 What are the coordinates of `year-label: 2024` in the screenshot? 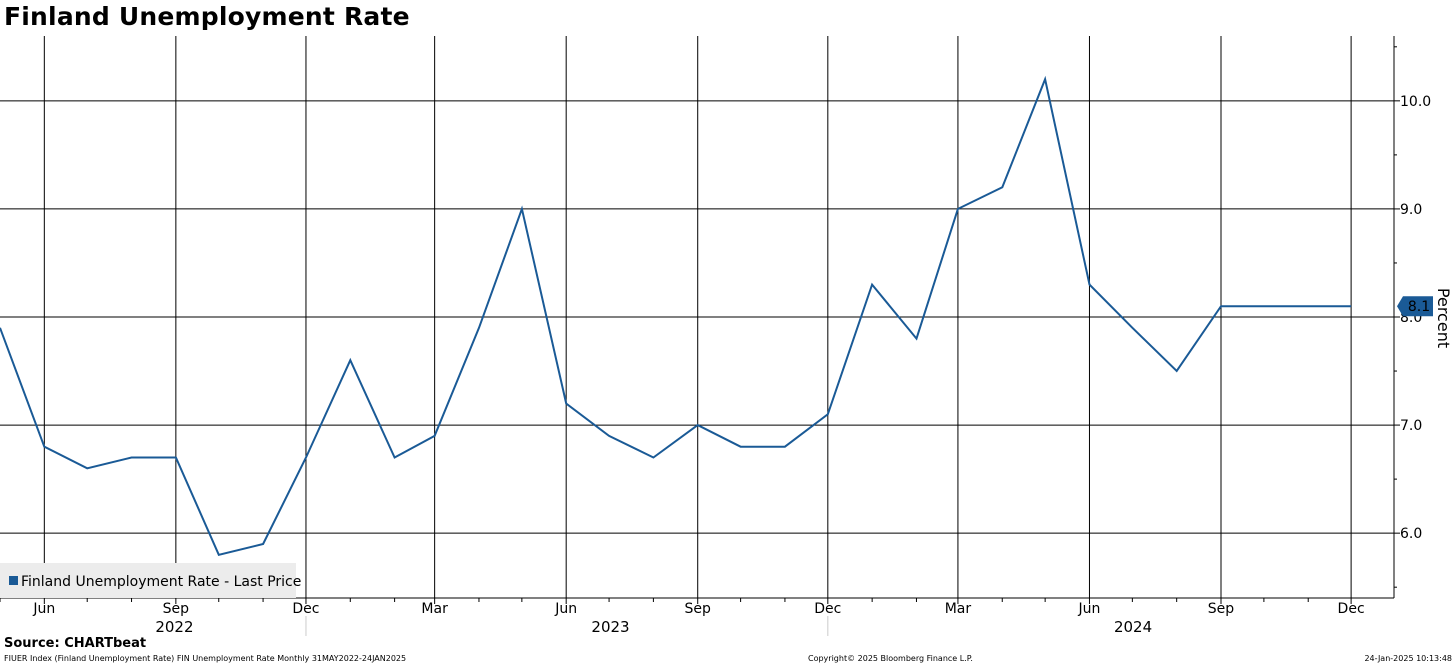 It's located at (1133, 627).